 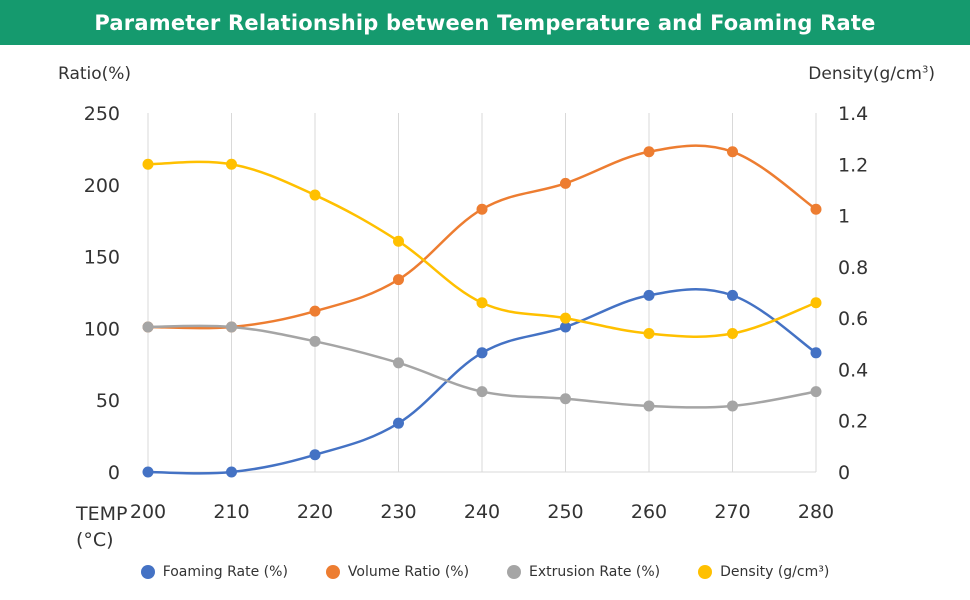 I want to click on x-tick-label-2: 220, so click(x=315, y=512).